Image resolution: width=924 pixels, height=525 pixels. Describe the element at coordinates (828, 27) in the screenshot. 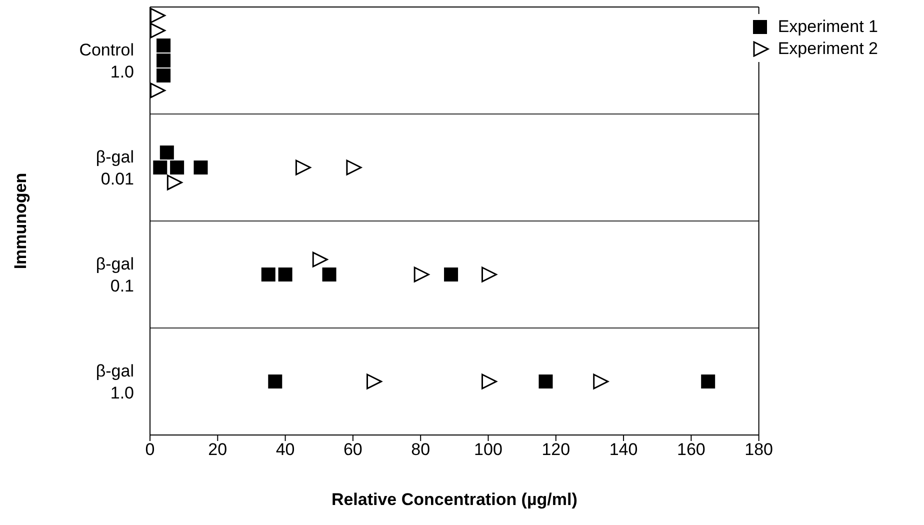

I see `legend-label: Experiment 1` at that location.